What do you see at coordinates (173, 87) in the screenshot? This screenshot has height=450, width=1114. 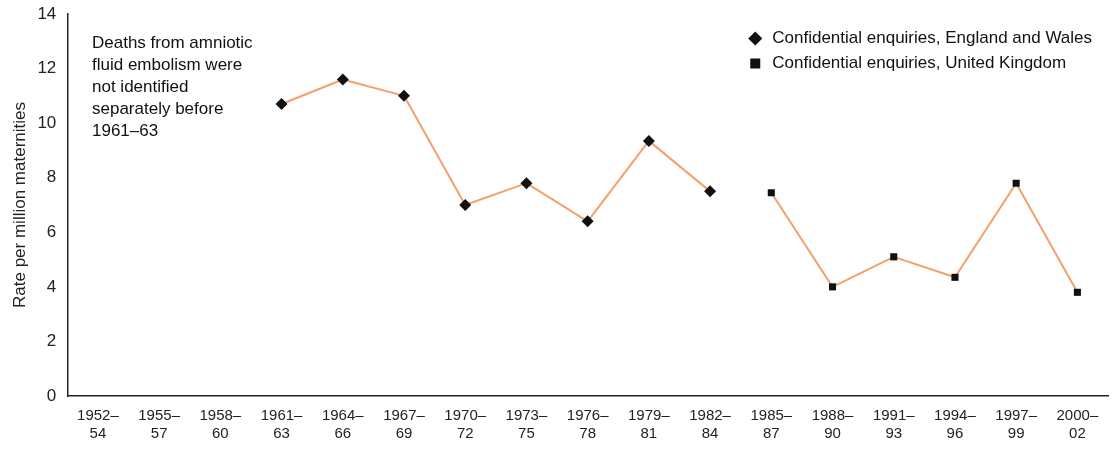 I see `annotation: Deaths from amniotic fluid embolism were not identified separately before 1961–63` at bounding box center [173, 87].